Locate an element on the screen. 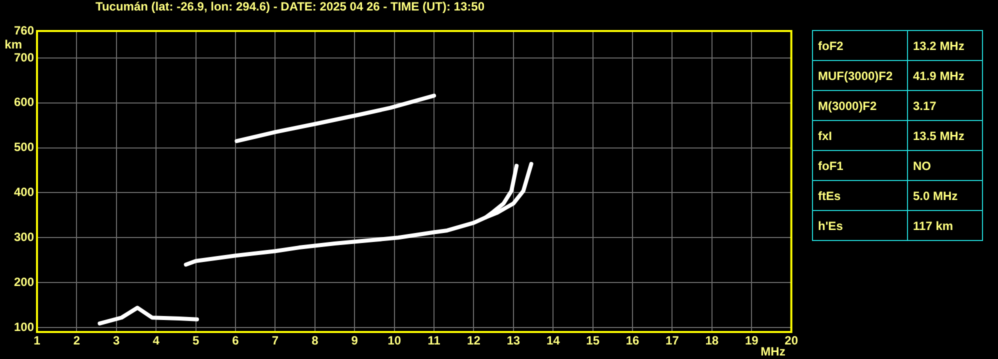  x-tick-label: 15 is located at coordinates (593, 341).